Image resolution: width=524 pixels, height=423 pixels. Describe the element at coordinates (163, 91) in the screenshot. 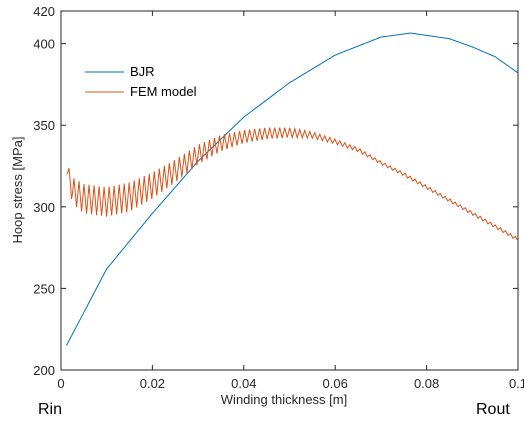

I see `legend-label-fem: FEM model` at that location.